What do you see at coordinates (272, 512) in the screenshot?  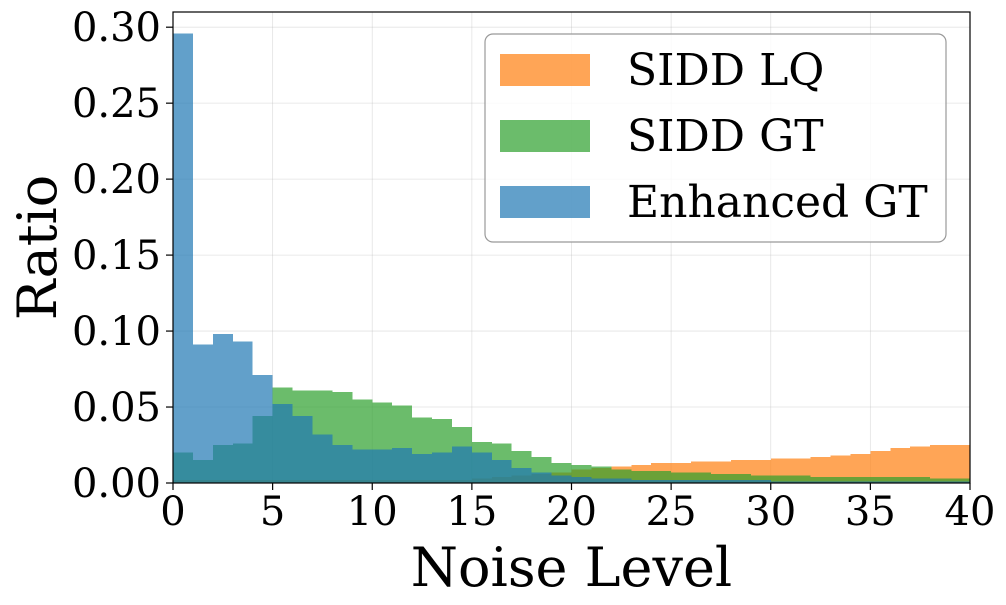 I see `x-tick-label: 5` at bounding box center [272, 512].